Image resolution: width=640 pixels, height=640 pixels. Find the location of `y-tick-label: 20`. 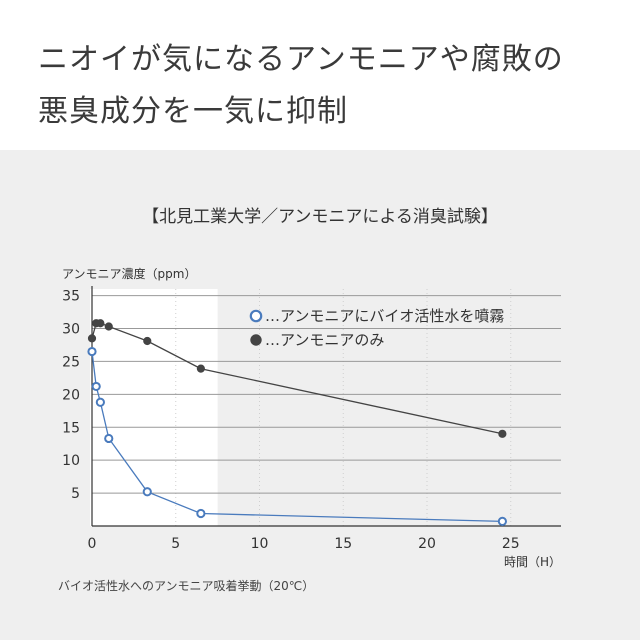

y-tick-label: 20 is located at coordinates (71, 395).